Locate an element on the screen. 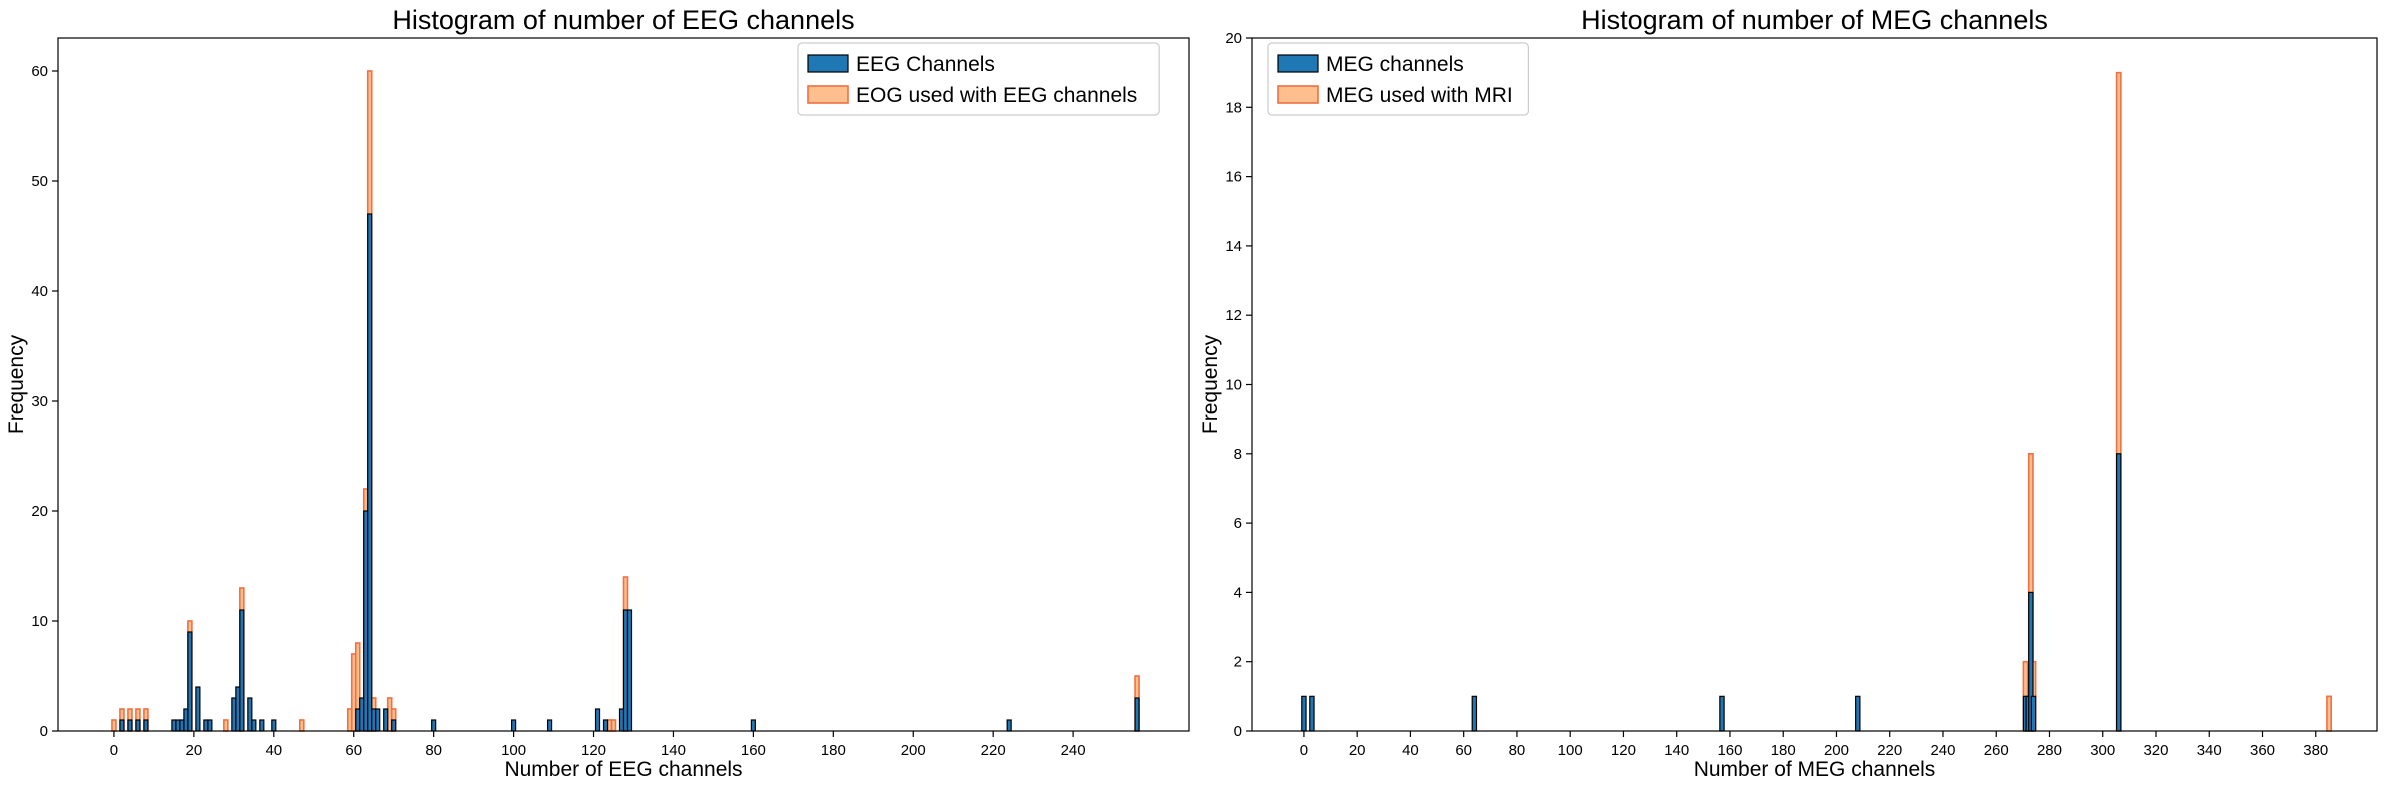  y-tick-label: 16 is located at coordinates (1233, 177).